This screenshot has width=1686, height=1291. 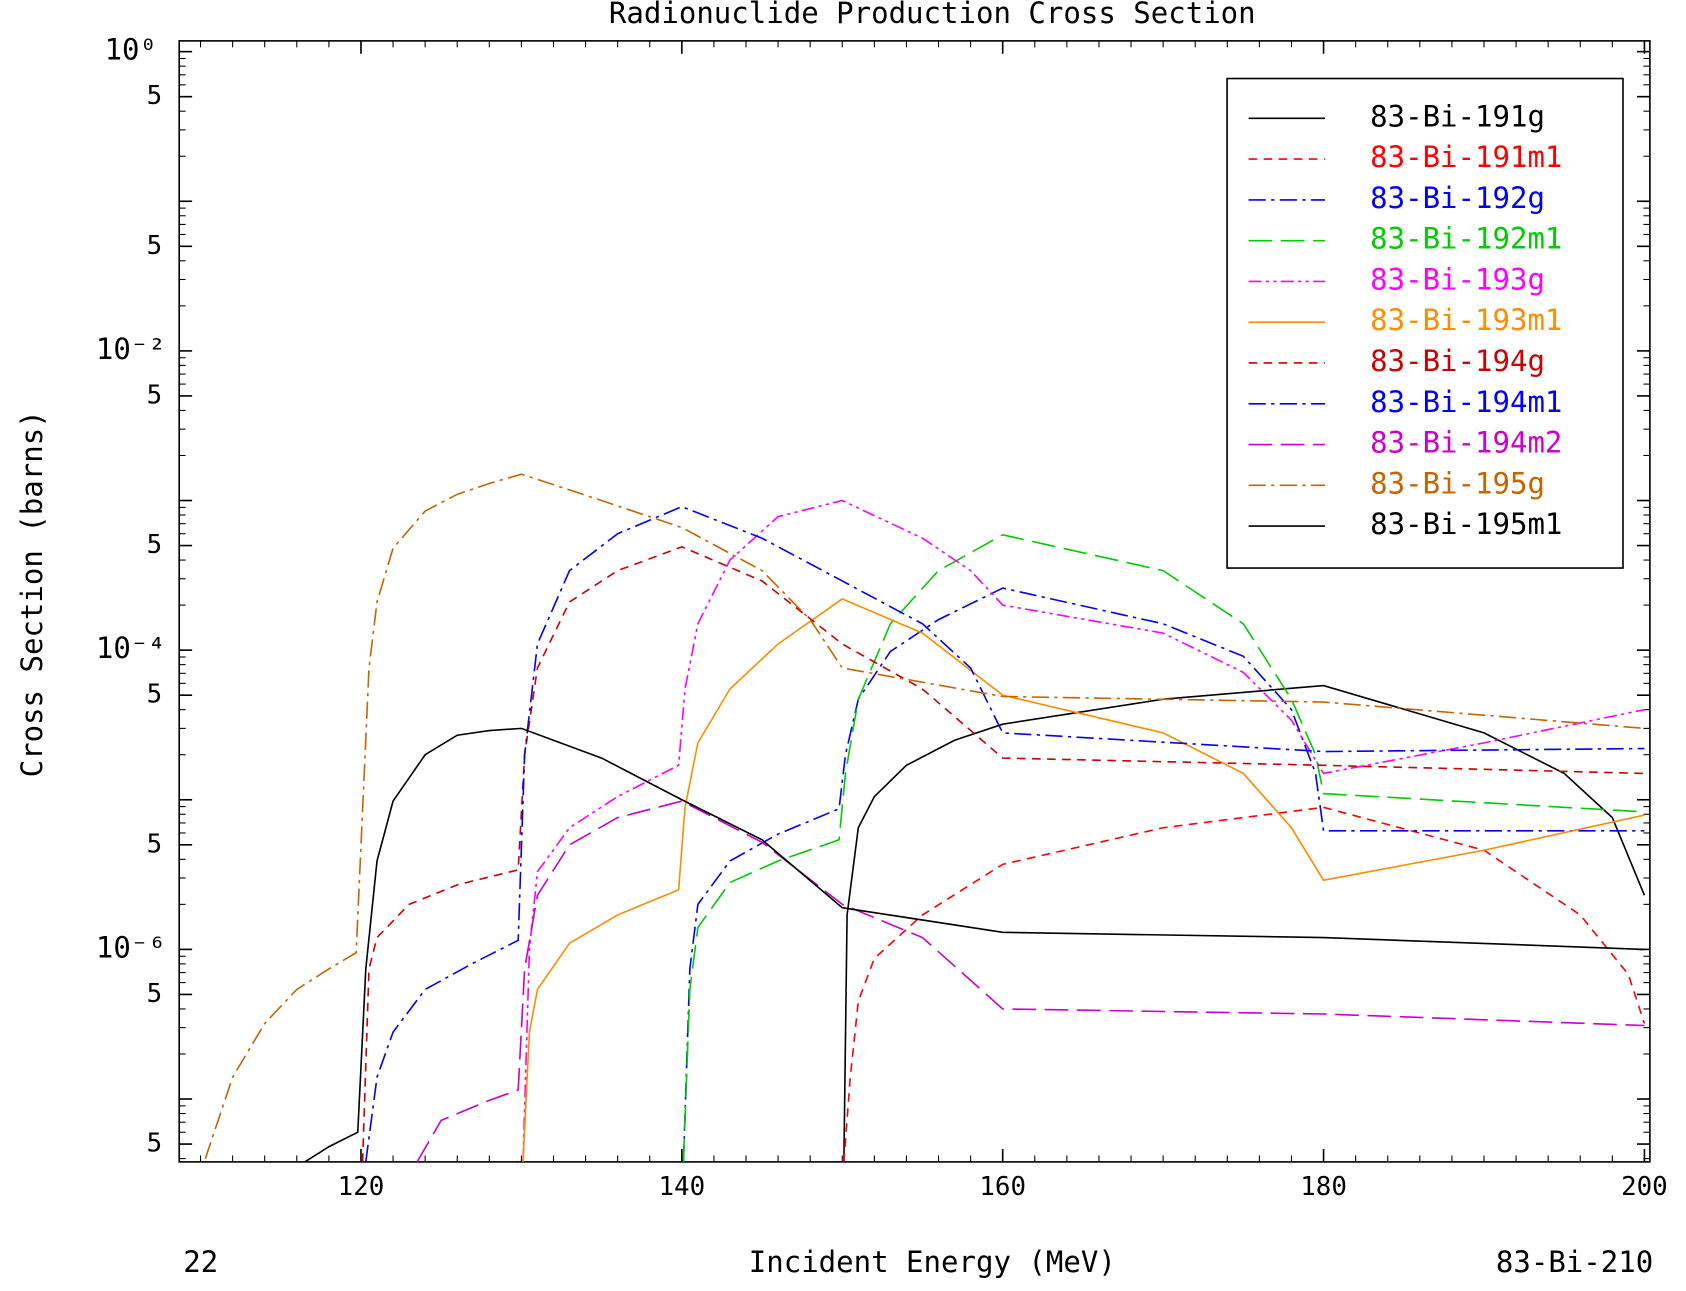 What do you see at coordinates (1466, 443) in the screenshot?
I see `legend-label: 83-Bi-194m2` at bounding box center [1466, 443].